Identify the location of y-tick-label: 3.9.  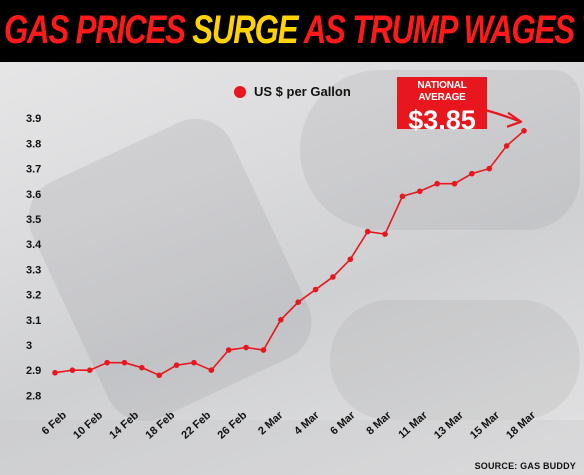
(33, 119).